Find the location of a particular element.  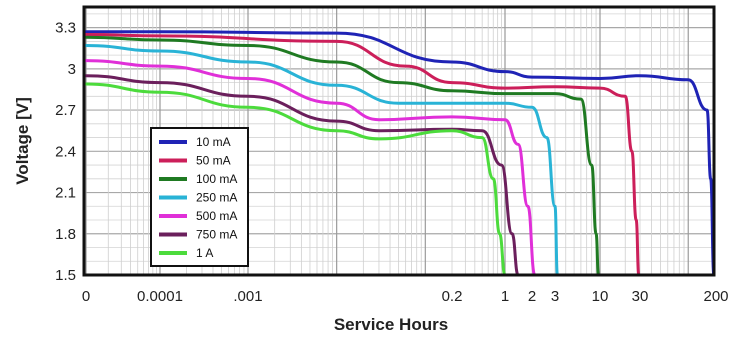

y-tick-label: 2.7 is located at coordinates (65, 110).